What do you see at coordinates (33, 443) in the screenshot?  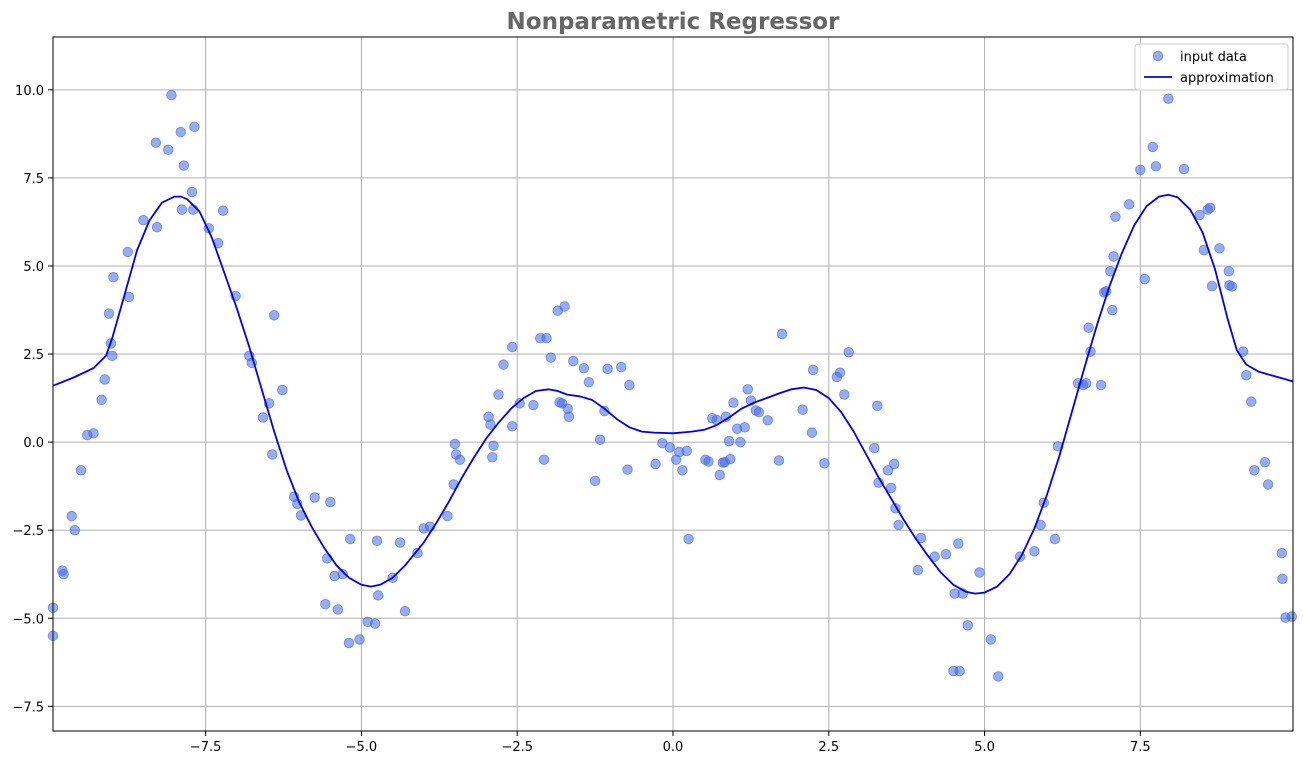 I see `y-tick-label: 0.0` at bounding box center [33, 443].